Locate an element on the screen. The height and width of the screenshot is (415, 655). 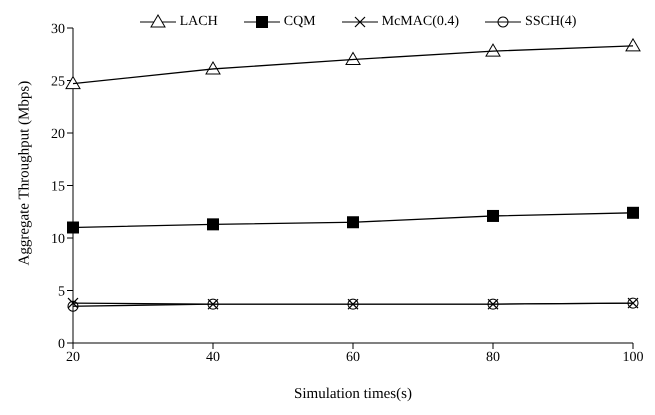
legend-label: CQM is located at coordinates (300, 22).